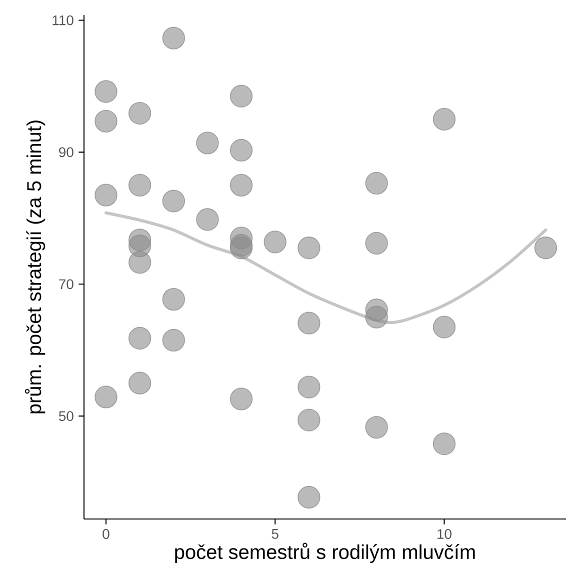 The height and width of the screenshot is (573, 567). I want to click on x-tick-label: 5, so click(275, 534).